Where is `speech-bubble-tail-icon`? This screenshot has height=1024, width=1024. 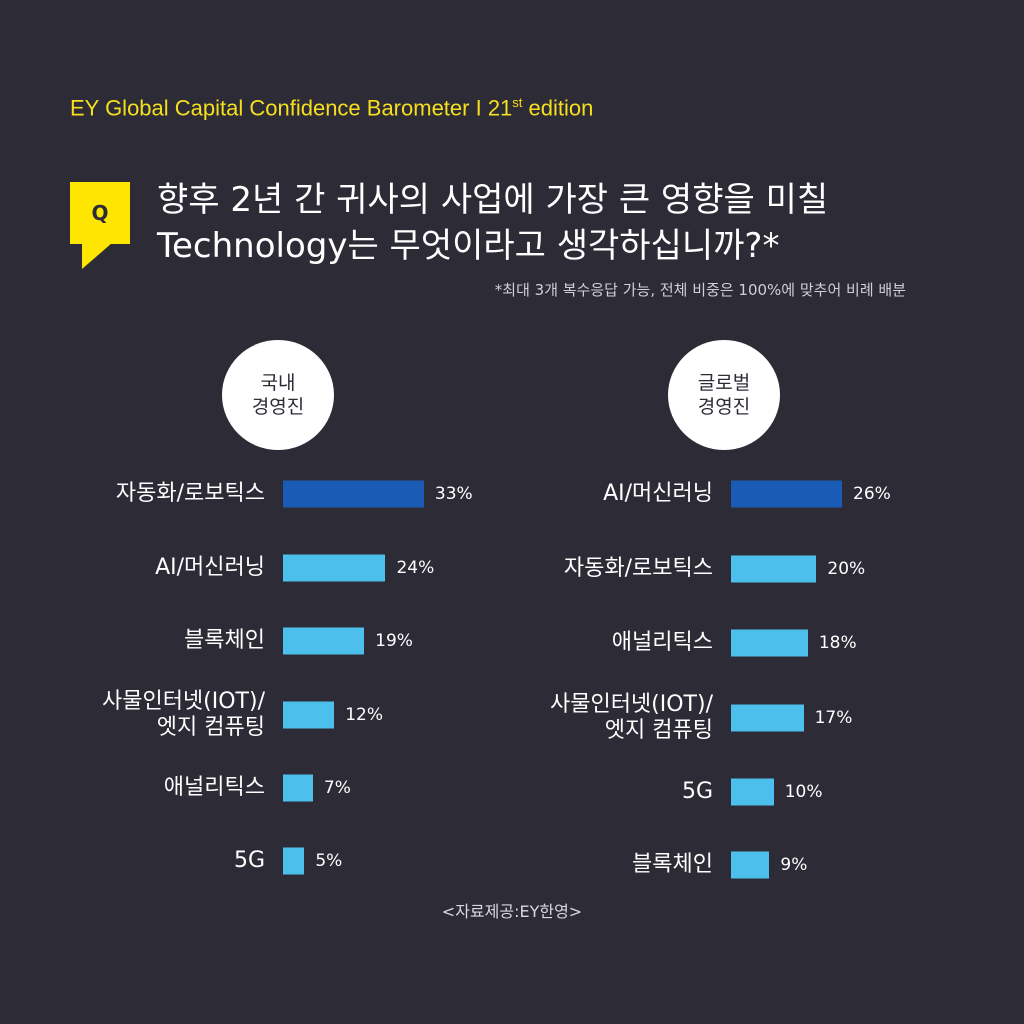 speech-bubble-tail-icon is located at coordinates (97, 256).